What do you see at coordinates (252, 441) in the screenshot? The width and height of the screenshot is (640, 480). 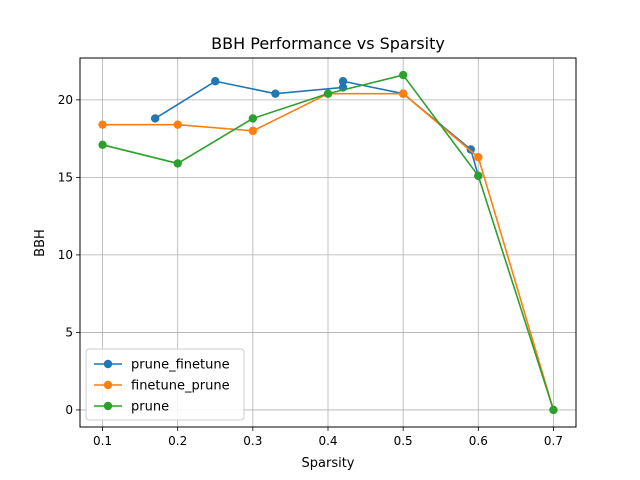 I see `x-tick-label: 0.3` at bounding box center [252, 441].